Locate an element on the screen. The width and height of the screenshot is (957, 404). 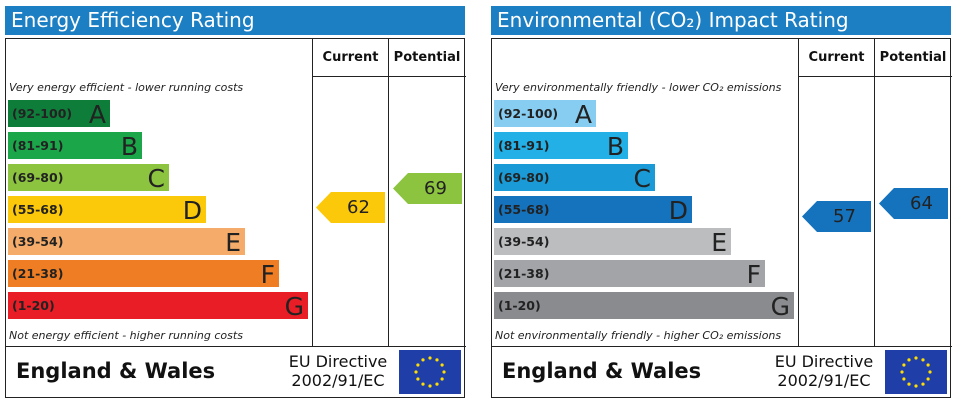
panel-title: Environmental (CO₂) Impact Rating is located at coordinates (721, 20).